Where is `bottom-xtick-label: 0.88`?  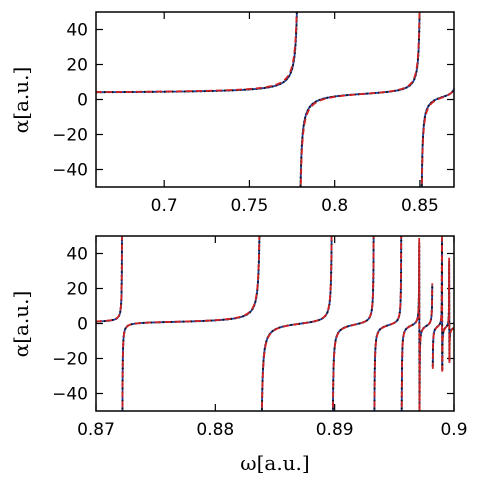
bottom-xtick-label: 0.88 is located at coordinates (215, 430).